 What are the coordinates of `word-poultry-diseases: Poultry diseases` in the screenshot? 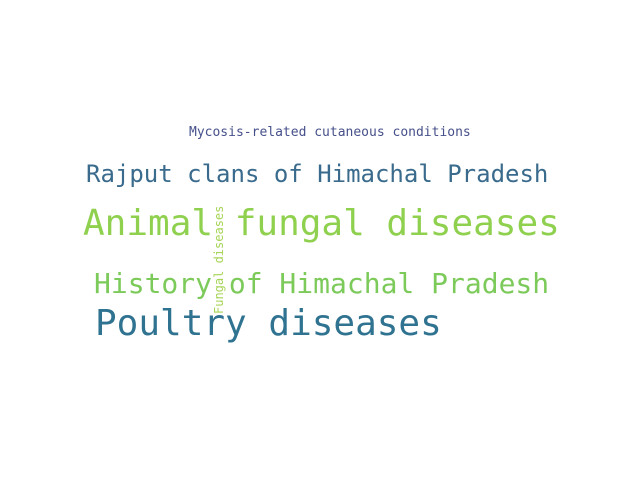 It's located at (268, 323).